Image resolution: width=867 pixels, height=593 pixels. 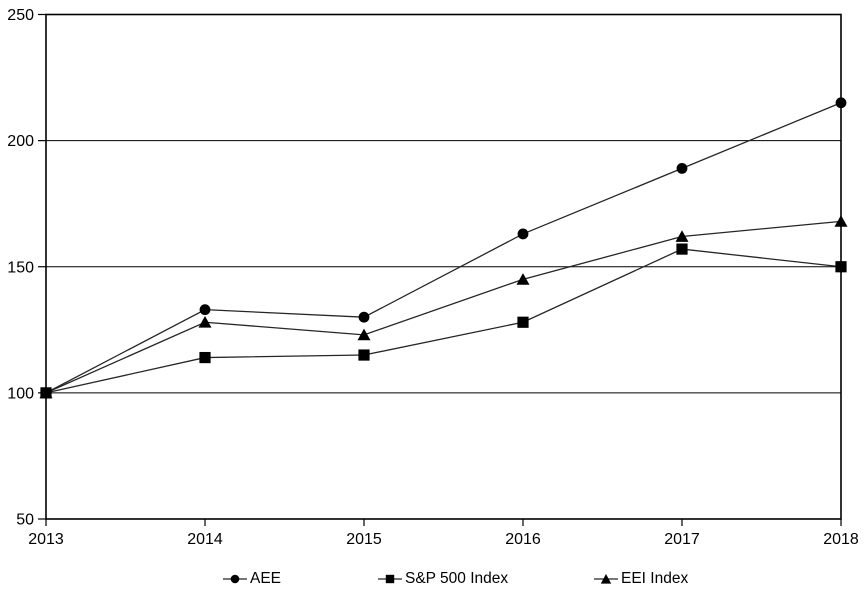 What do you see at coordinates (25, 520) in the screenshot?
I see `y-tick-label: 50` at bounding box center [25, 520].